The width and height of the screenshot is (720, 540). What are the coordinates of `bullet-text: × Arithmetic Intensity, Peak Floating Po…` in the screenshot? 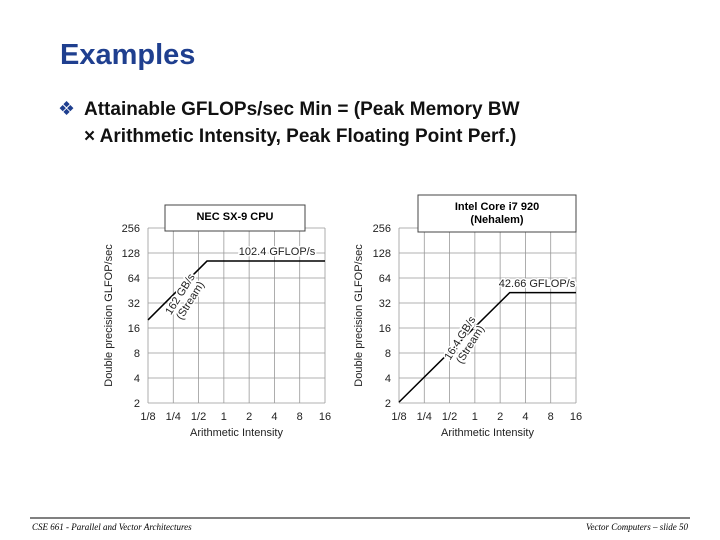 It's located at (300, 136).